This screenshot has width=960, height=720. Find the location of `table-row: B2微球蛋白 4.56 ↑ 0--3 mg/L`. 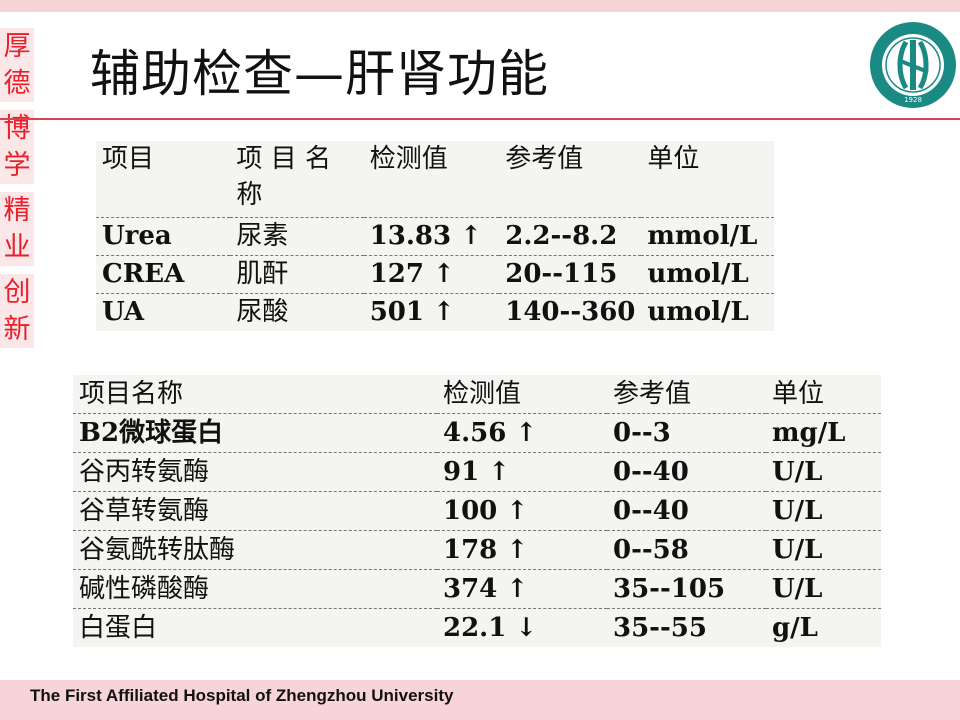

table-row: B2微球蛋白 4.56 ↑ 0--3 mg/L is located at coordinates (477, 433).